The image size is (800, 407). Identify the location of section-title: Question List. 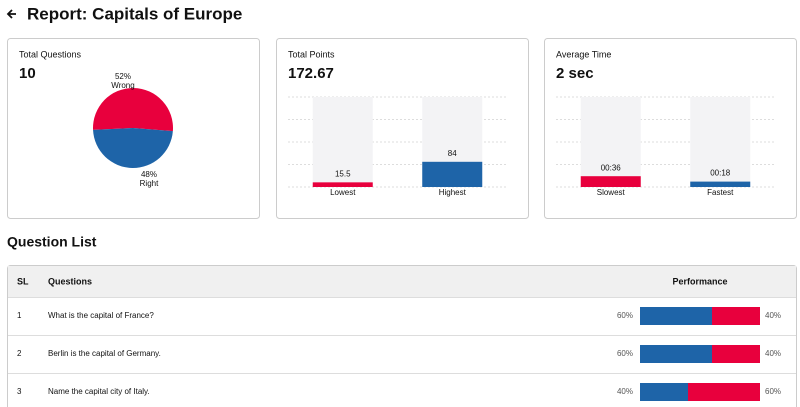
(52, 242).